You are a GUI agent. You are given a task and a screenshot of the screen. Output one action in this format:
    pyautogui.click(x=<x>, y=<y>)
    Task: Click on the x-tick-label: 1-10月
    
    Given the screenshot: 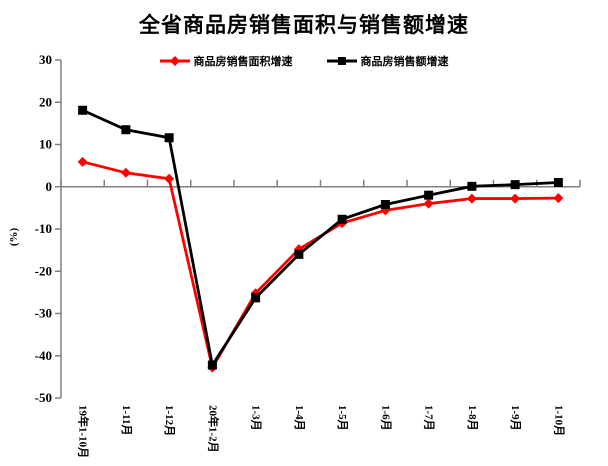 What is the action you would take?
    pyautogui.click(x=558, y=420)
    